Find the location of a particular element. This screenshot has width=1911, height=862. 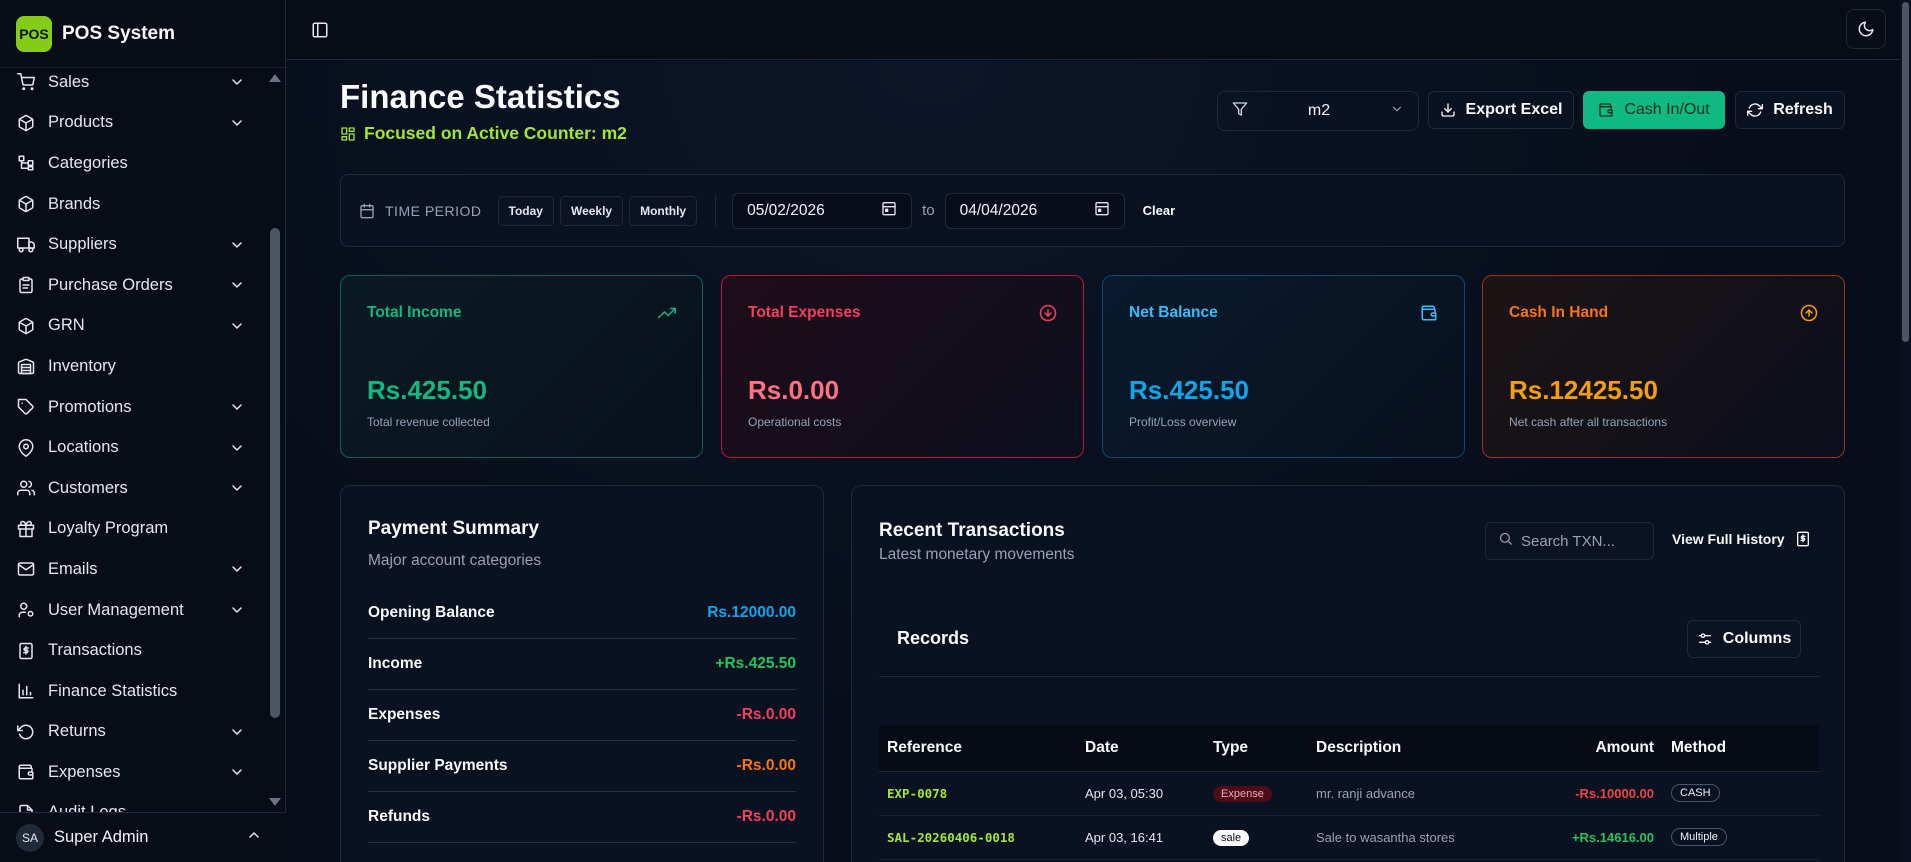

sidebar-item-brands: Brands is located at coordinates (133, 204).